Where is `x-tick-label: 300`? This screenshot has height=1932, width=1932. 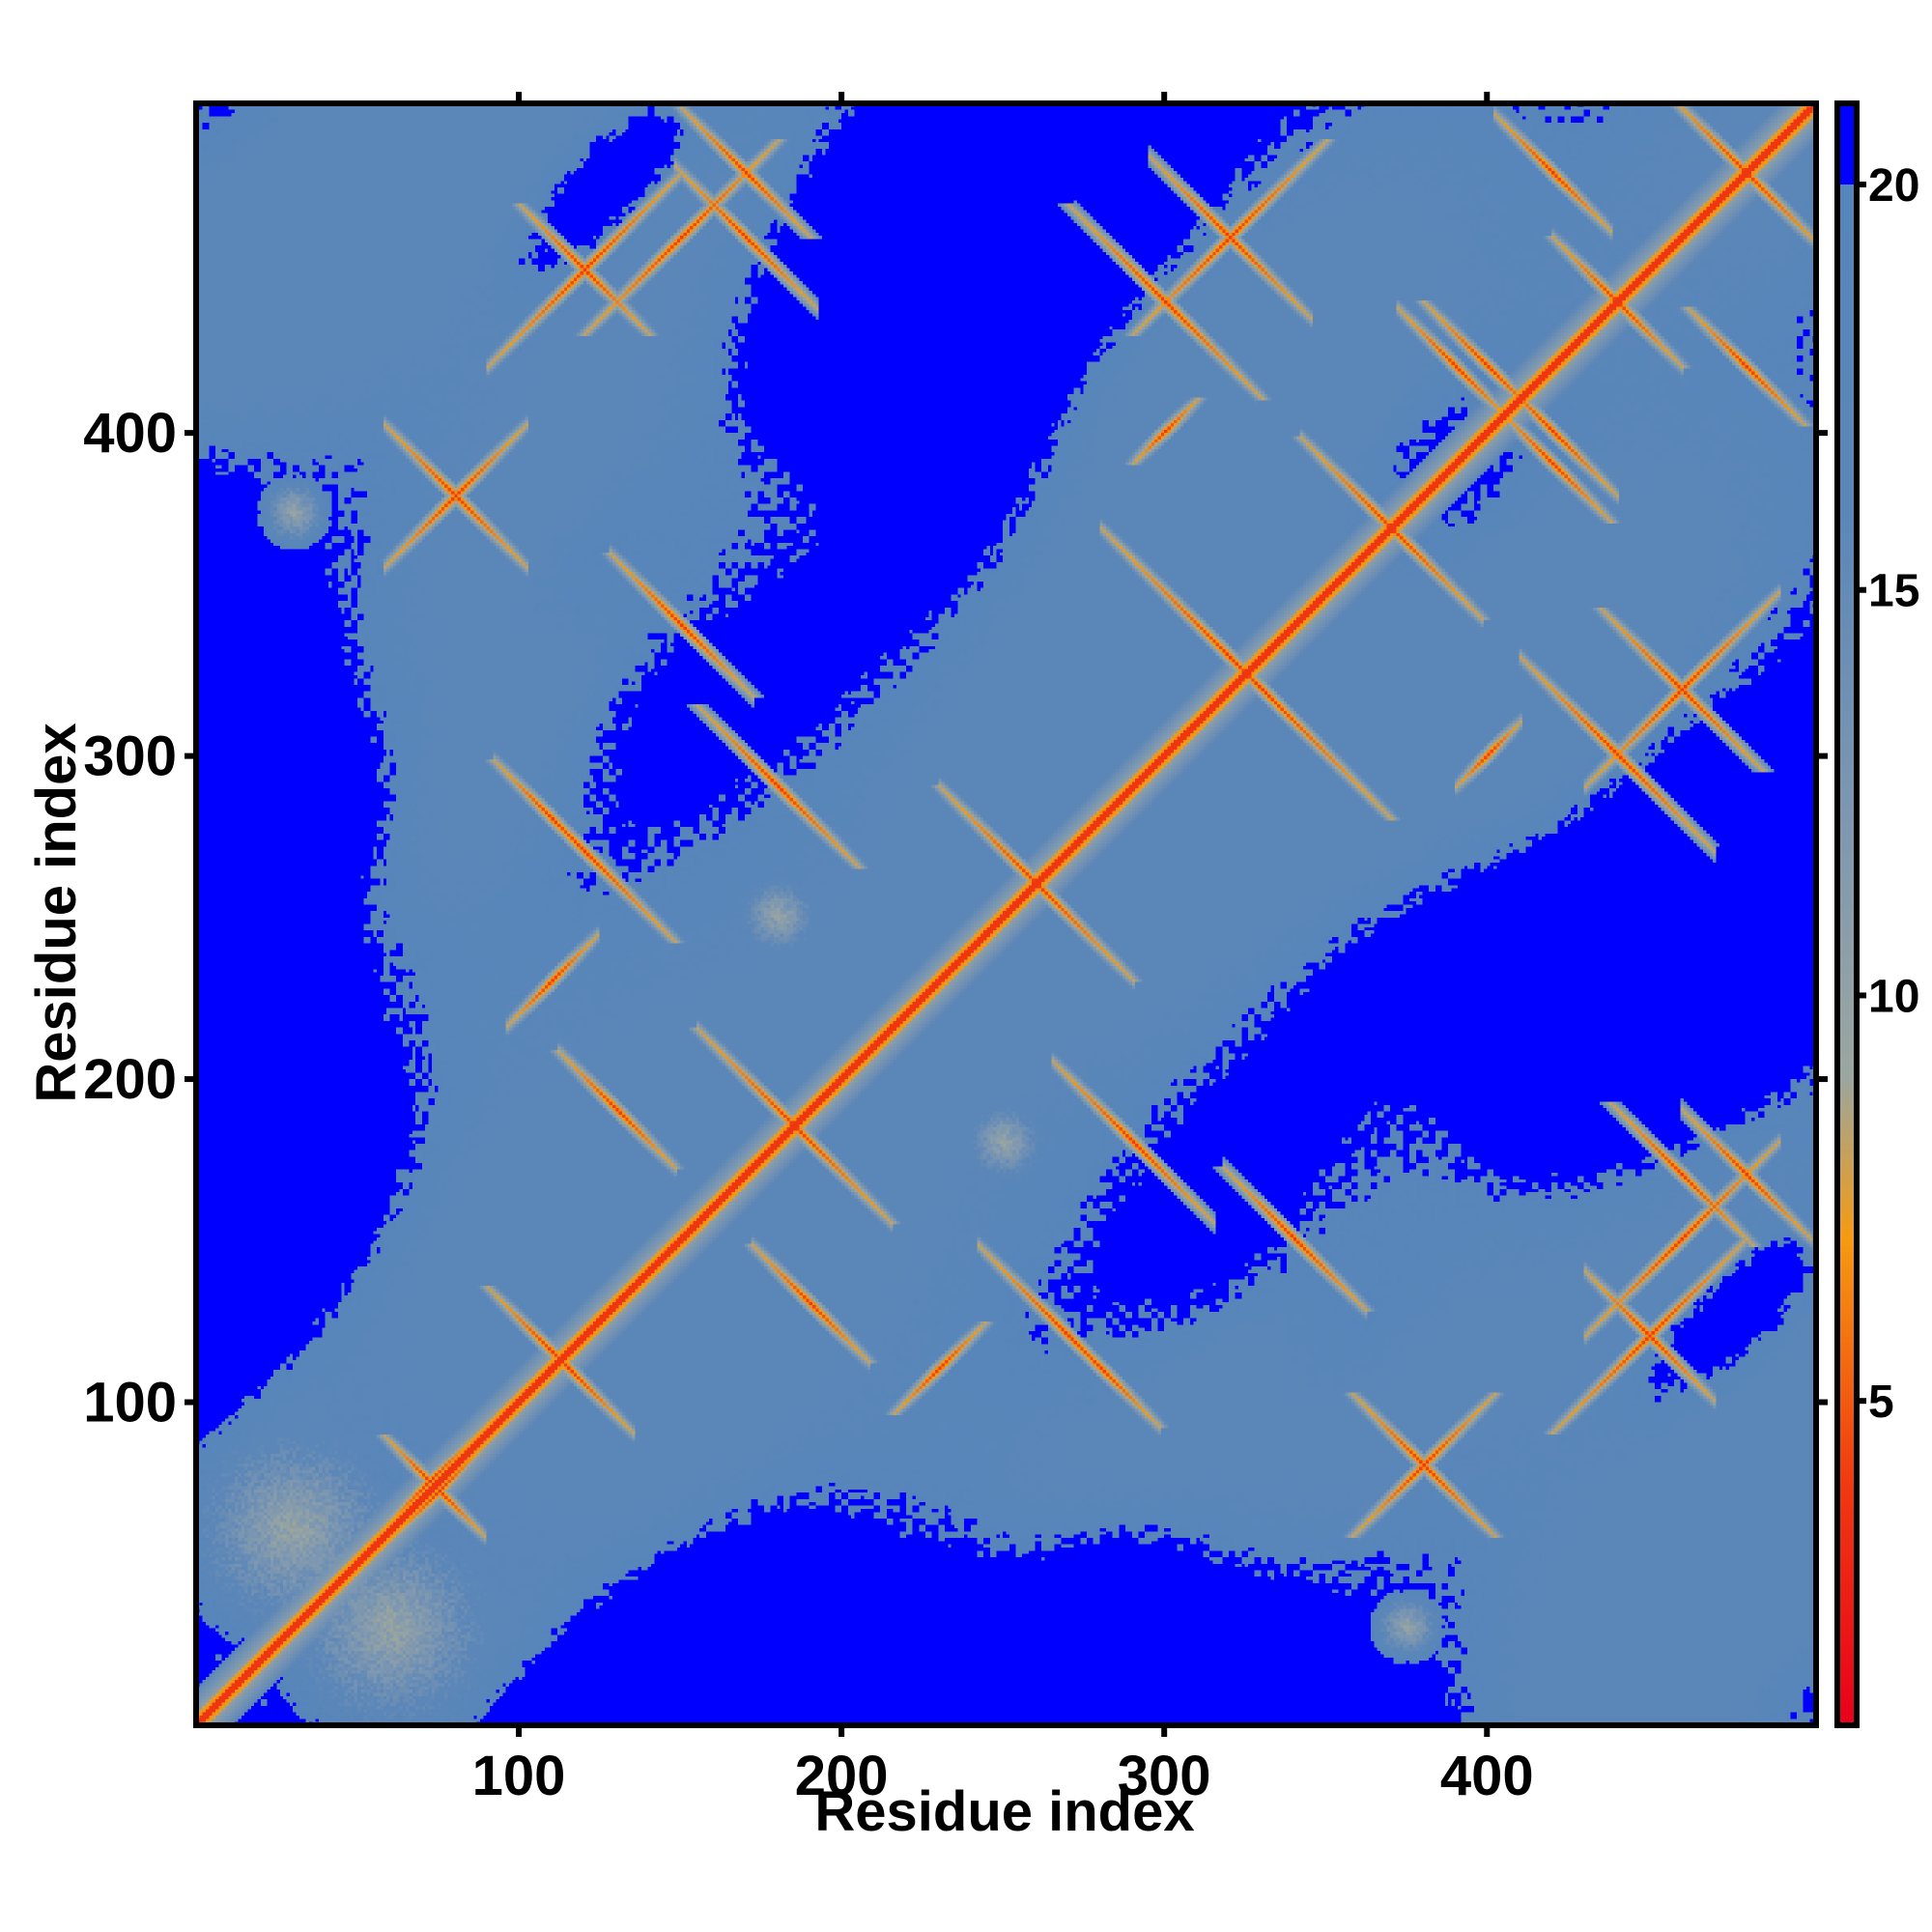
x-tick-label: 300 is located at coordinates (1164, 1776).